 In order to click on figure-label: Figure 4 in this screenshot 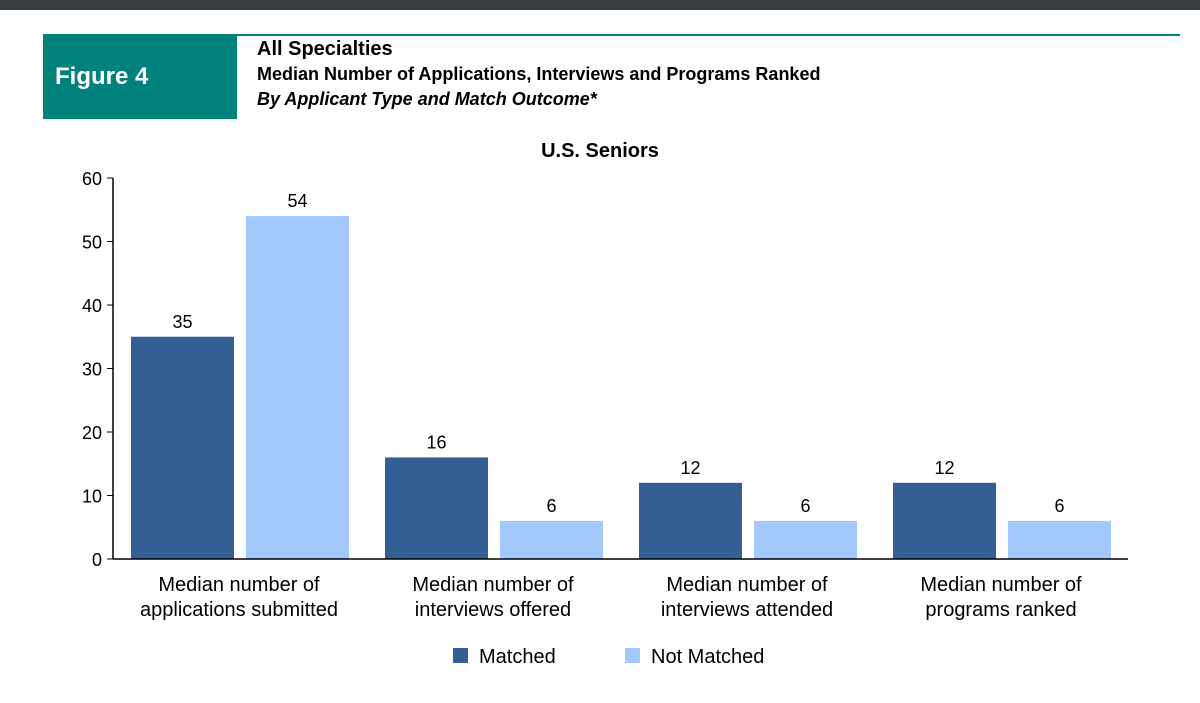, I will do `click(102, 76)`.